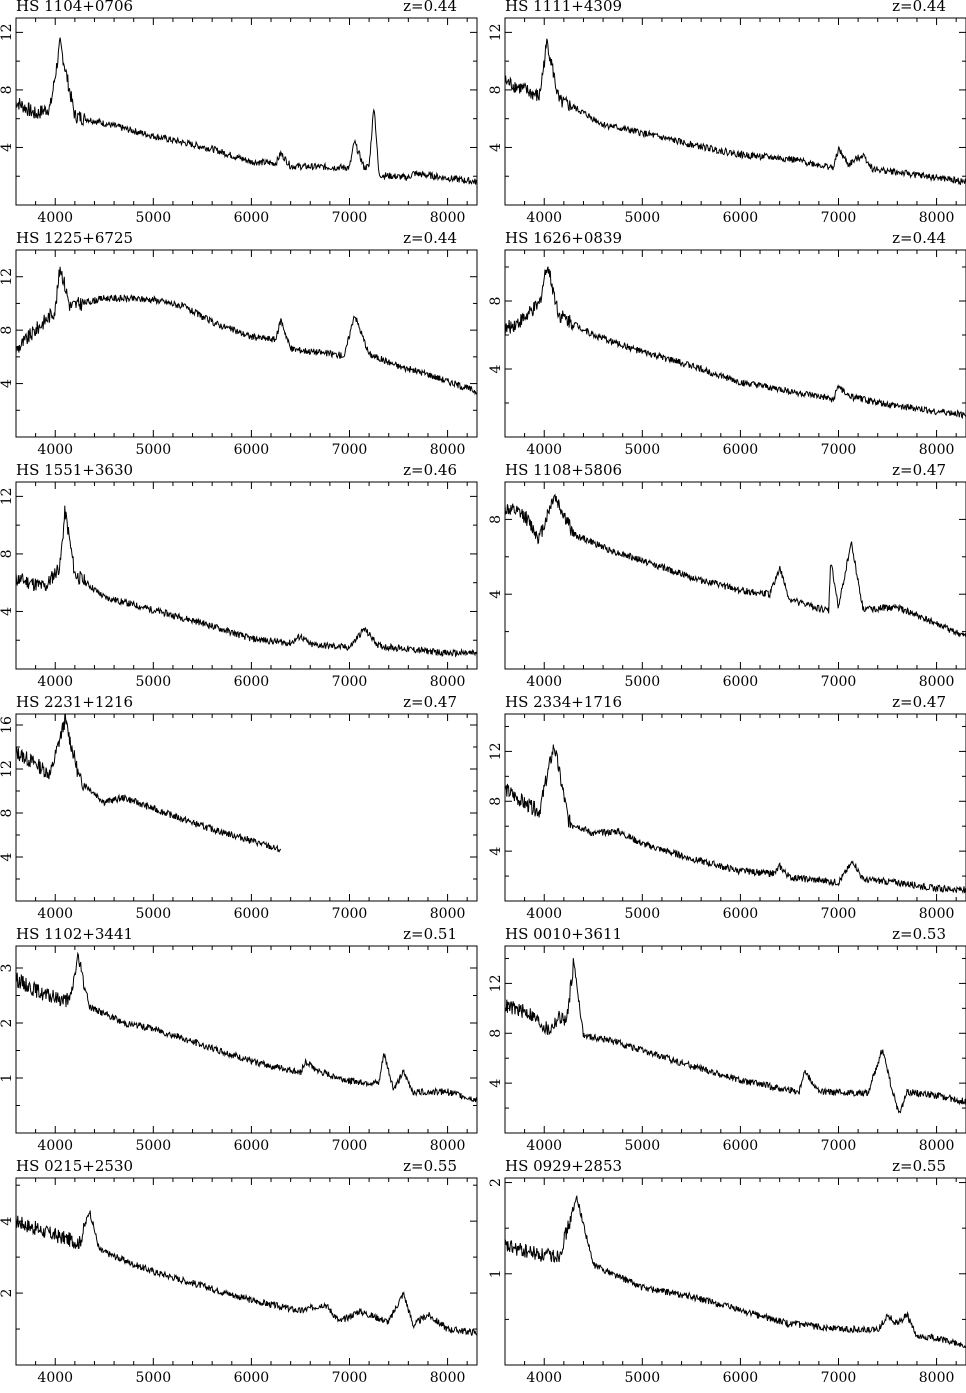  I want to click on spectrum-plot: 4000 5000 6000 7000 8000 2 4, so click(239, 1281).